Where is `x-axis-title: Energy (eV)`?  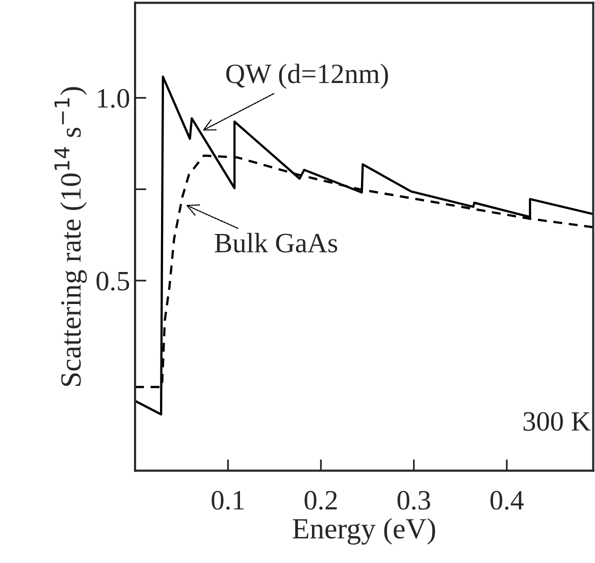 x-axis-title: Energy (eV) is located at coordinates (364, 531).